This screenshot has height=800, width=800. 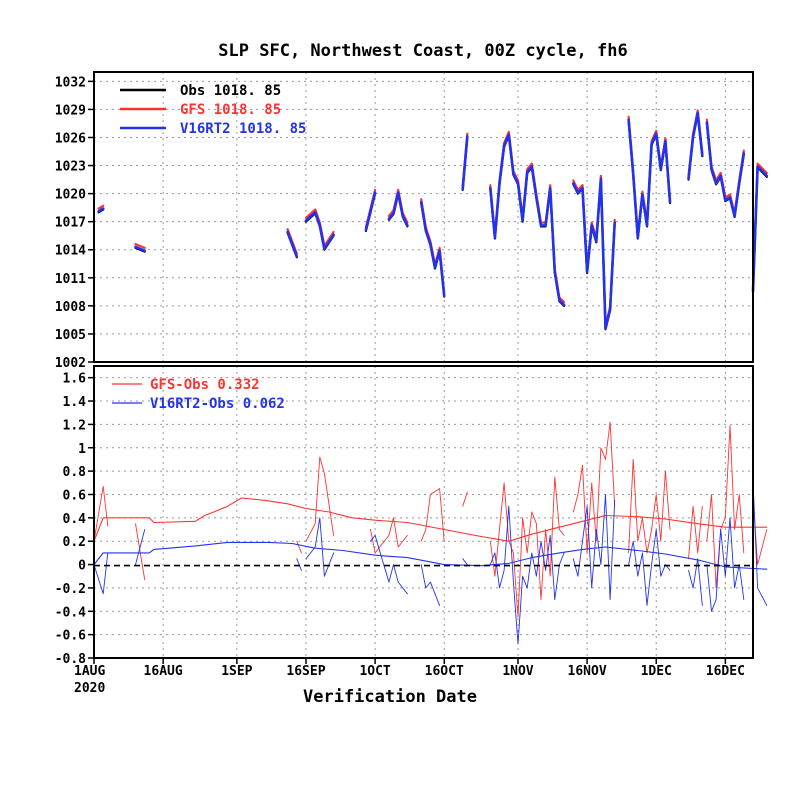 I want to click on legend-label-gfs: GFS 1018. 85, so click(x=230, y=110).